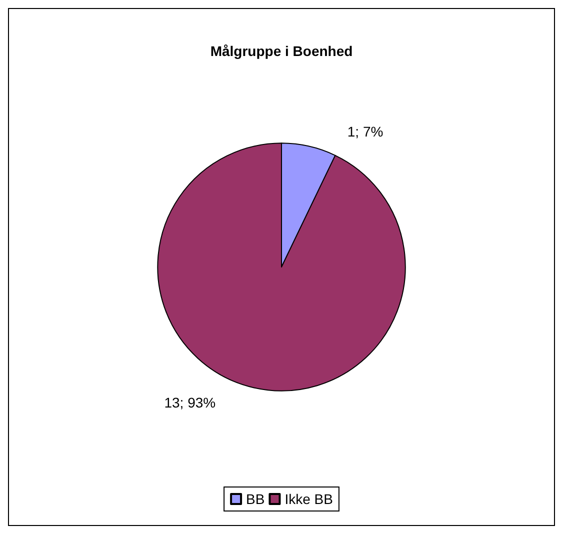  What do you see at coordinates (190, 402) in the screenshot?
I see `data-label: 13; 93%` at bounding box center [190, 402].